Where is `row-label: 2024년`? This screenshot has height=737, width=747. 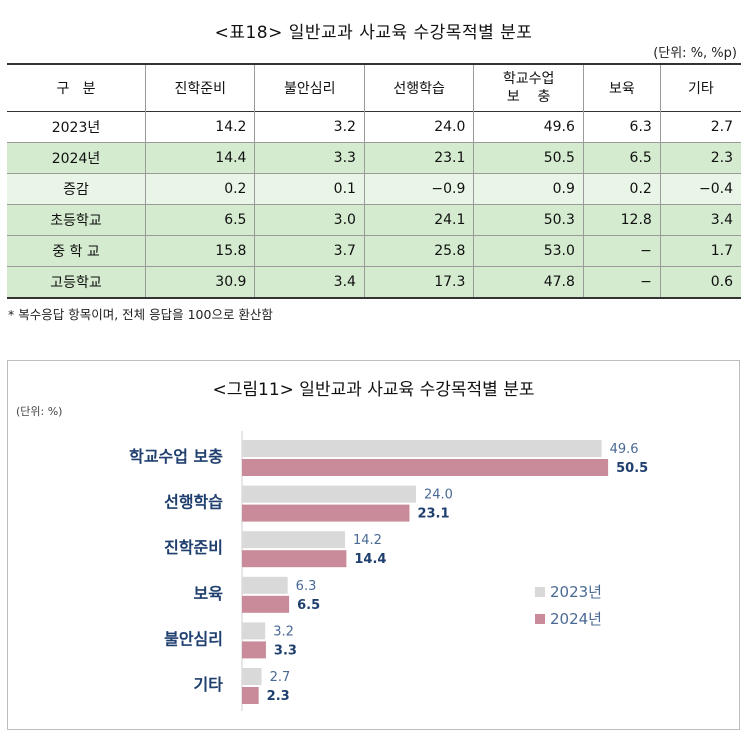 row-label: 2024년 is located at coordinates (76, 158).